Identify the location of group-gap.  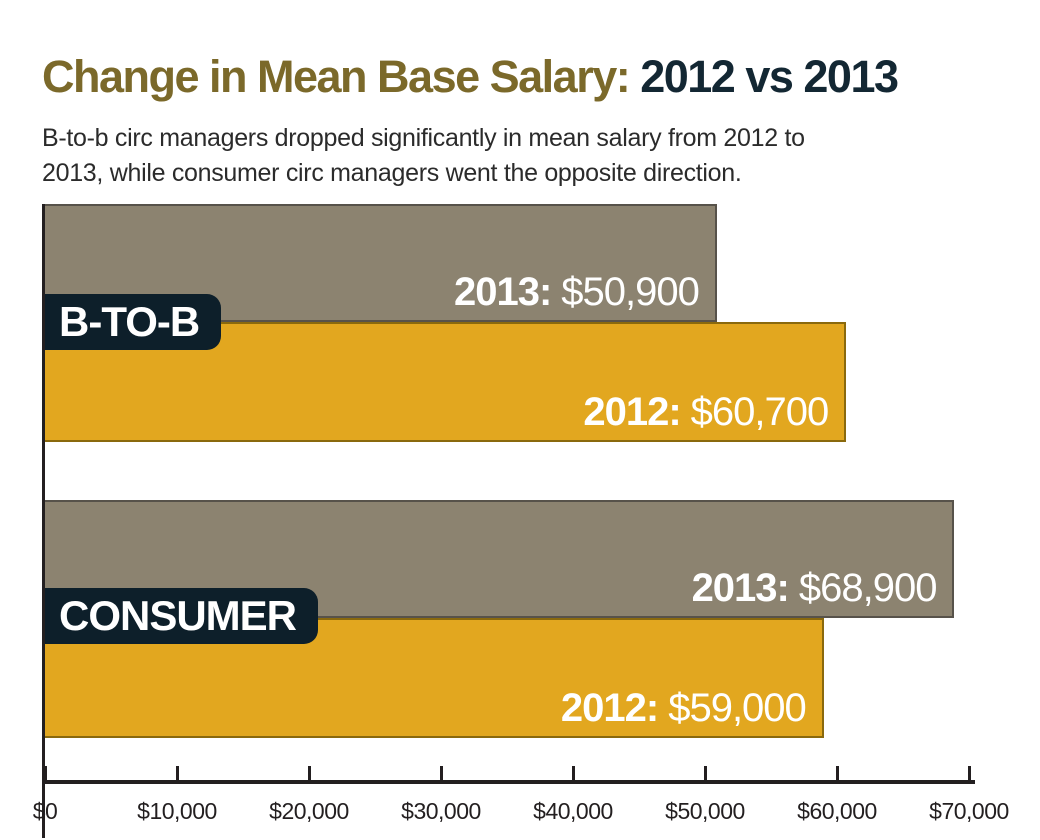
(507, 471).